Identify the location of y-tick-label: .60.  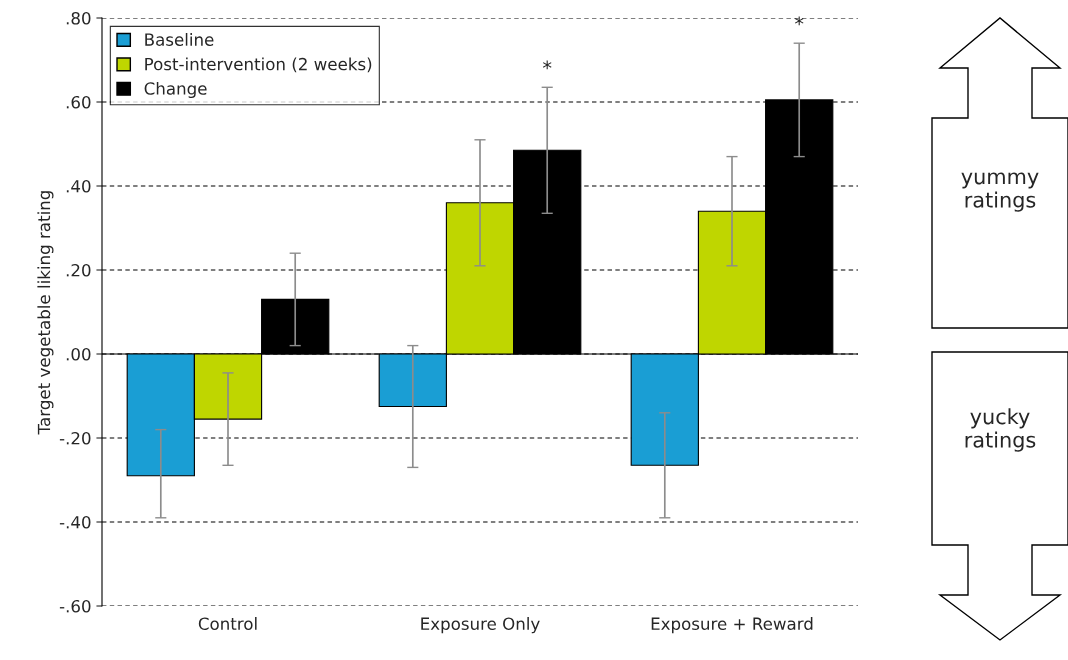
(78, 102).